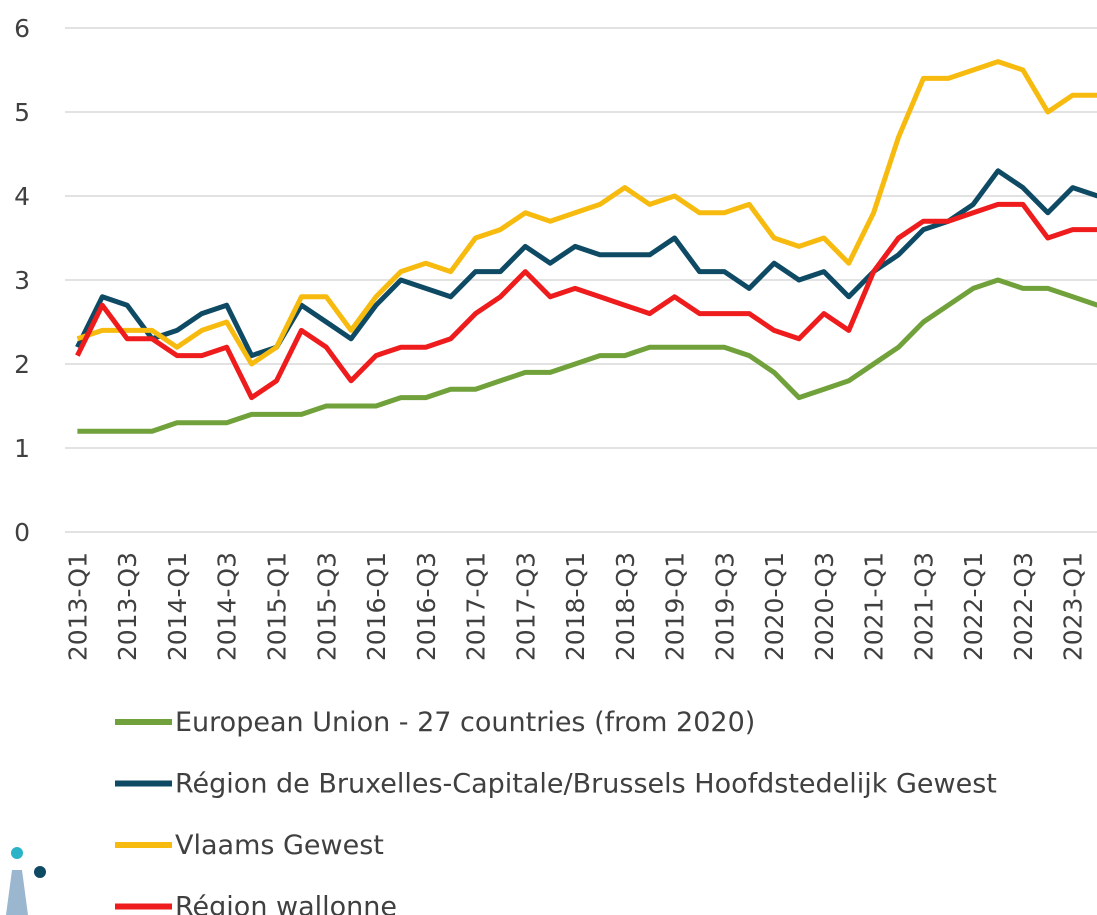  Describe the element at coordinates (824, 606) in the screenshot. I see `x-tick-label: 2020-Q3` at that location.